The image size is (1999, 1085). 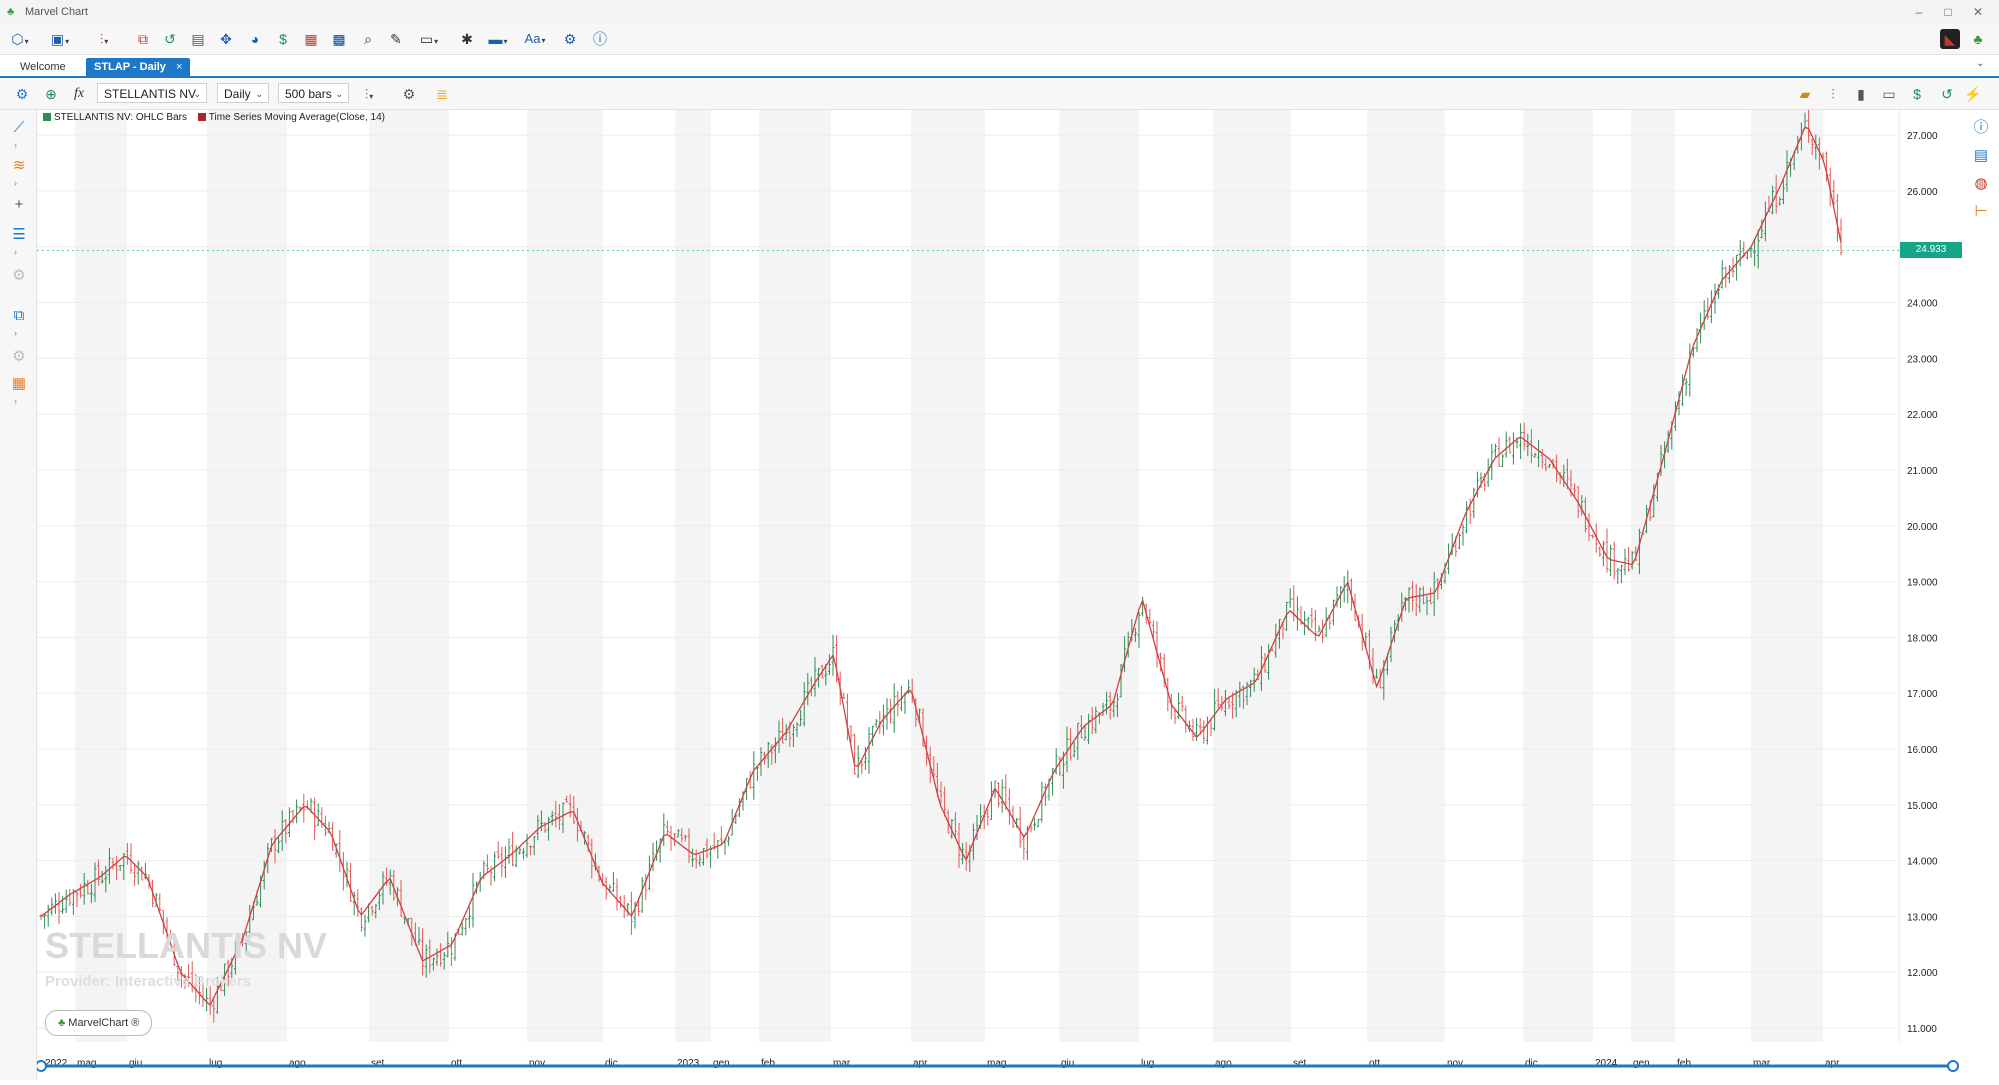 I want to click on calendar-red-icon: ▦, so click(x=311, y=39).